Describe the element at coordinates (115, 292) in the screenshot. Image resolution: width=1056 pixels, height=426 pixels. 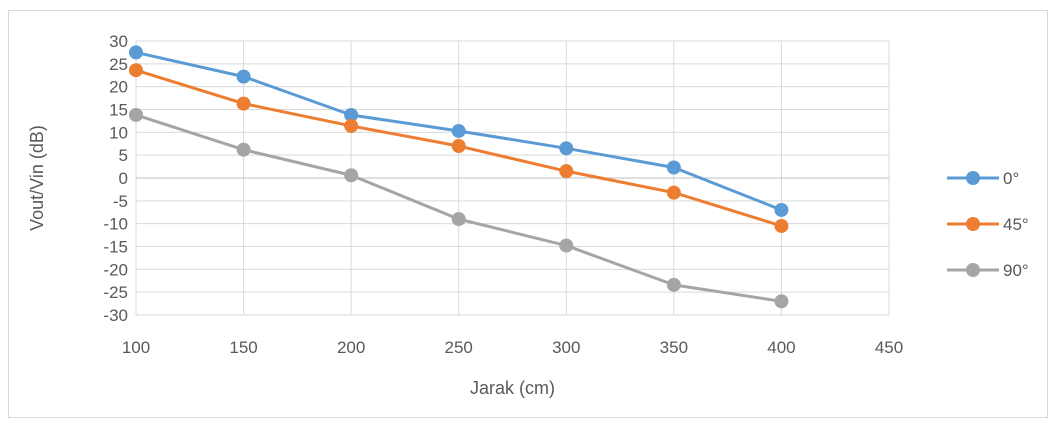
I see `y-tick-label: -25` at that location.